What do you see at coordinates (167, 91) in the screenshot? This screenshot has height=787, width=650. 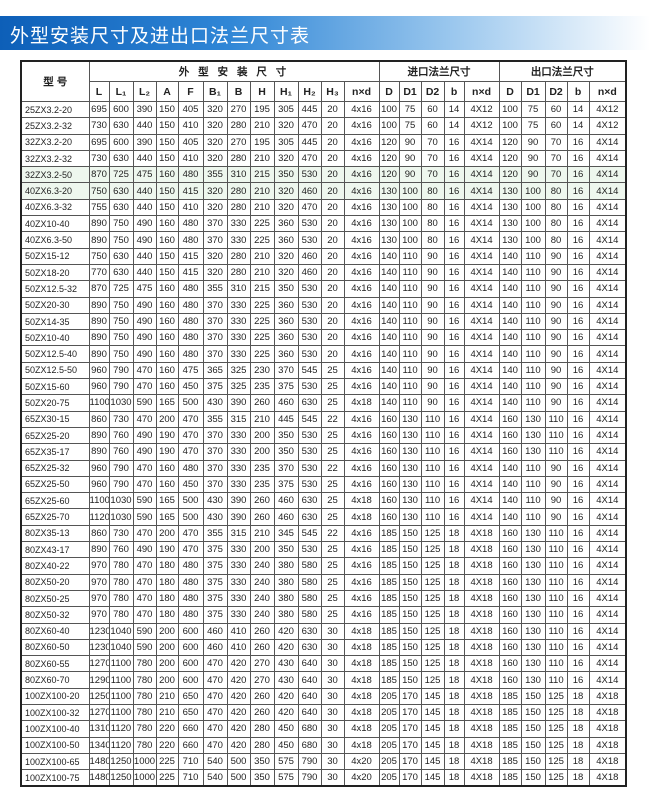 I see `column-header: A` at bounding box center [167, 91].